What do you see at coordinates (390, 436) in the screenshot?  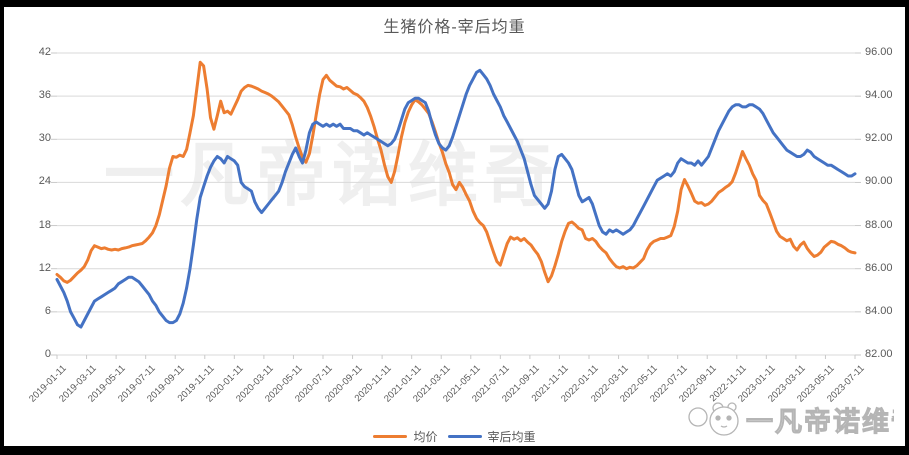 I see `avg-price-swatch` at bounding box center [390, 436].